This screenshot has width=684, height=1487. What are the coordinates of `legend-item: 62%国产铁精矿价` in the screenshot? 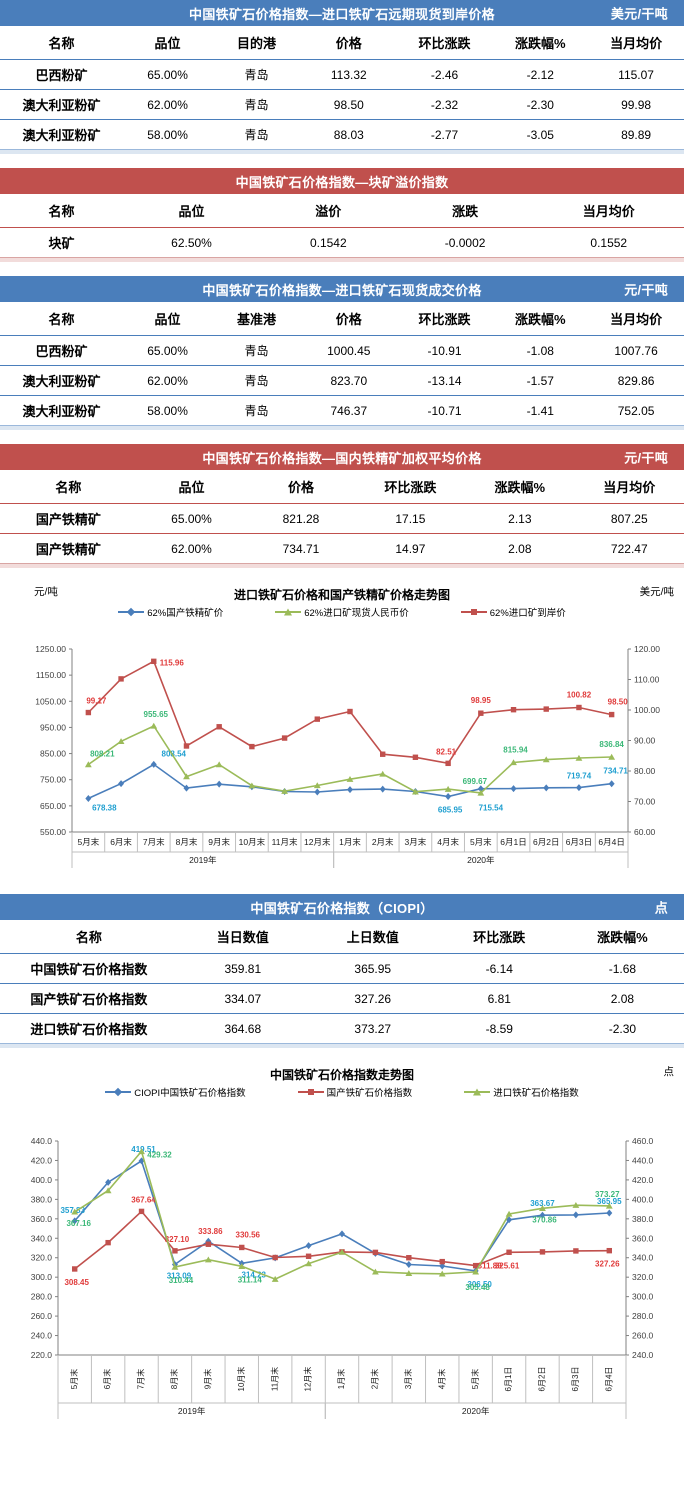 It's located at (170, 612).